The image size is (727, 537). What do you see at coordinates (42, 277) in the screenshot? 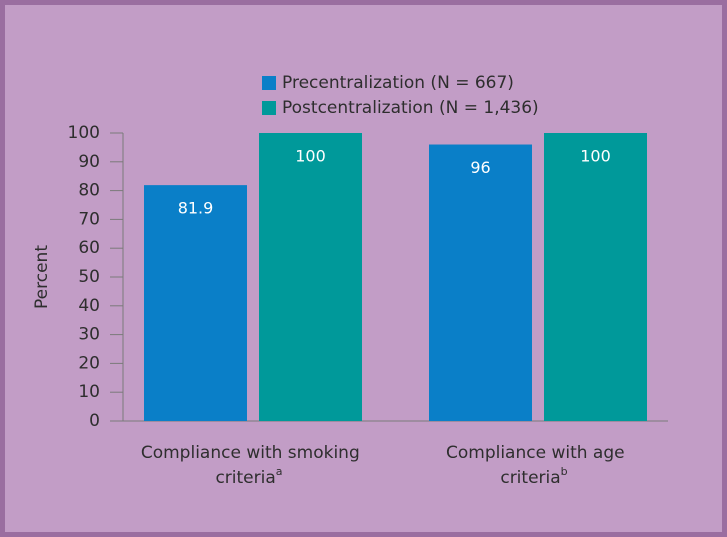
I see `y-axis-label: Percent` at bounding box center [42, 277].